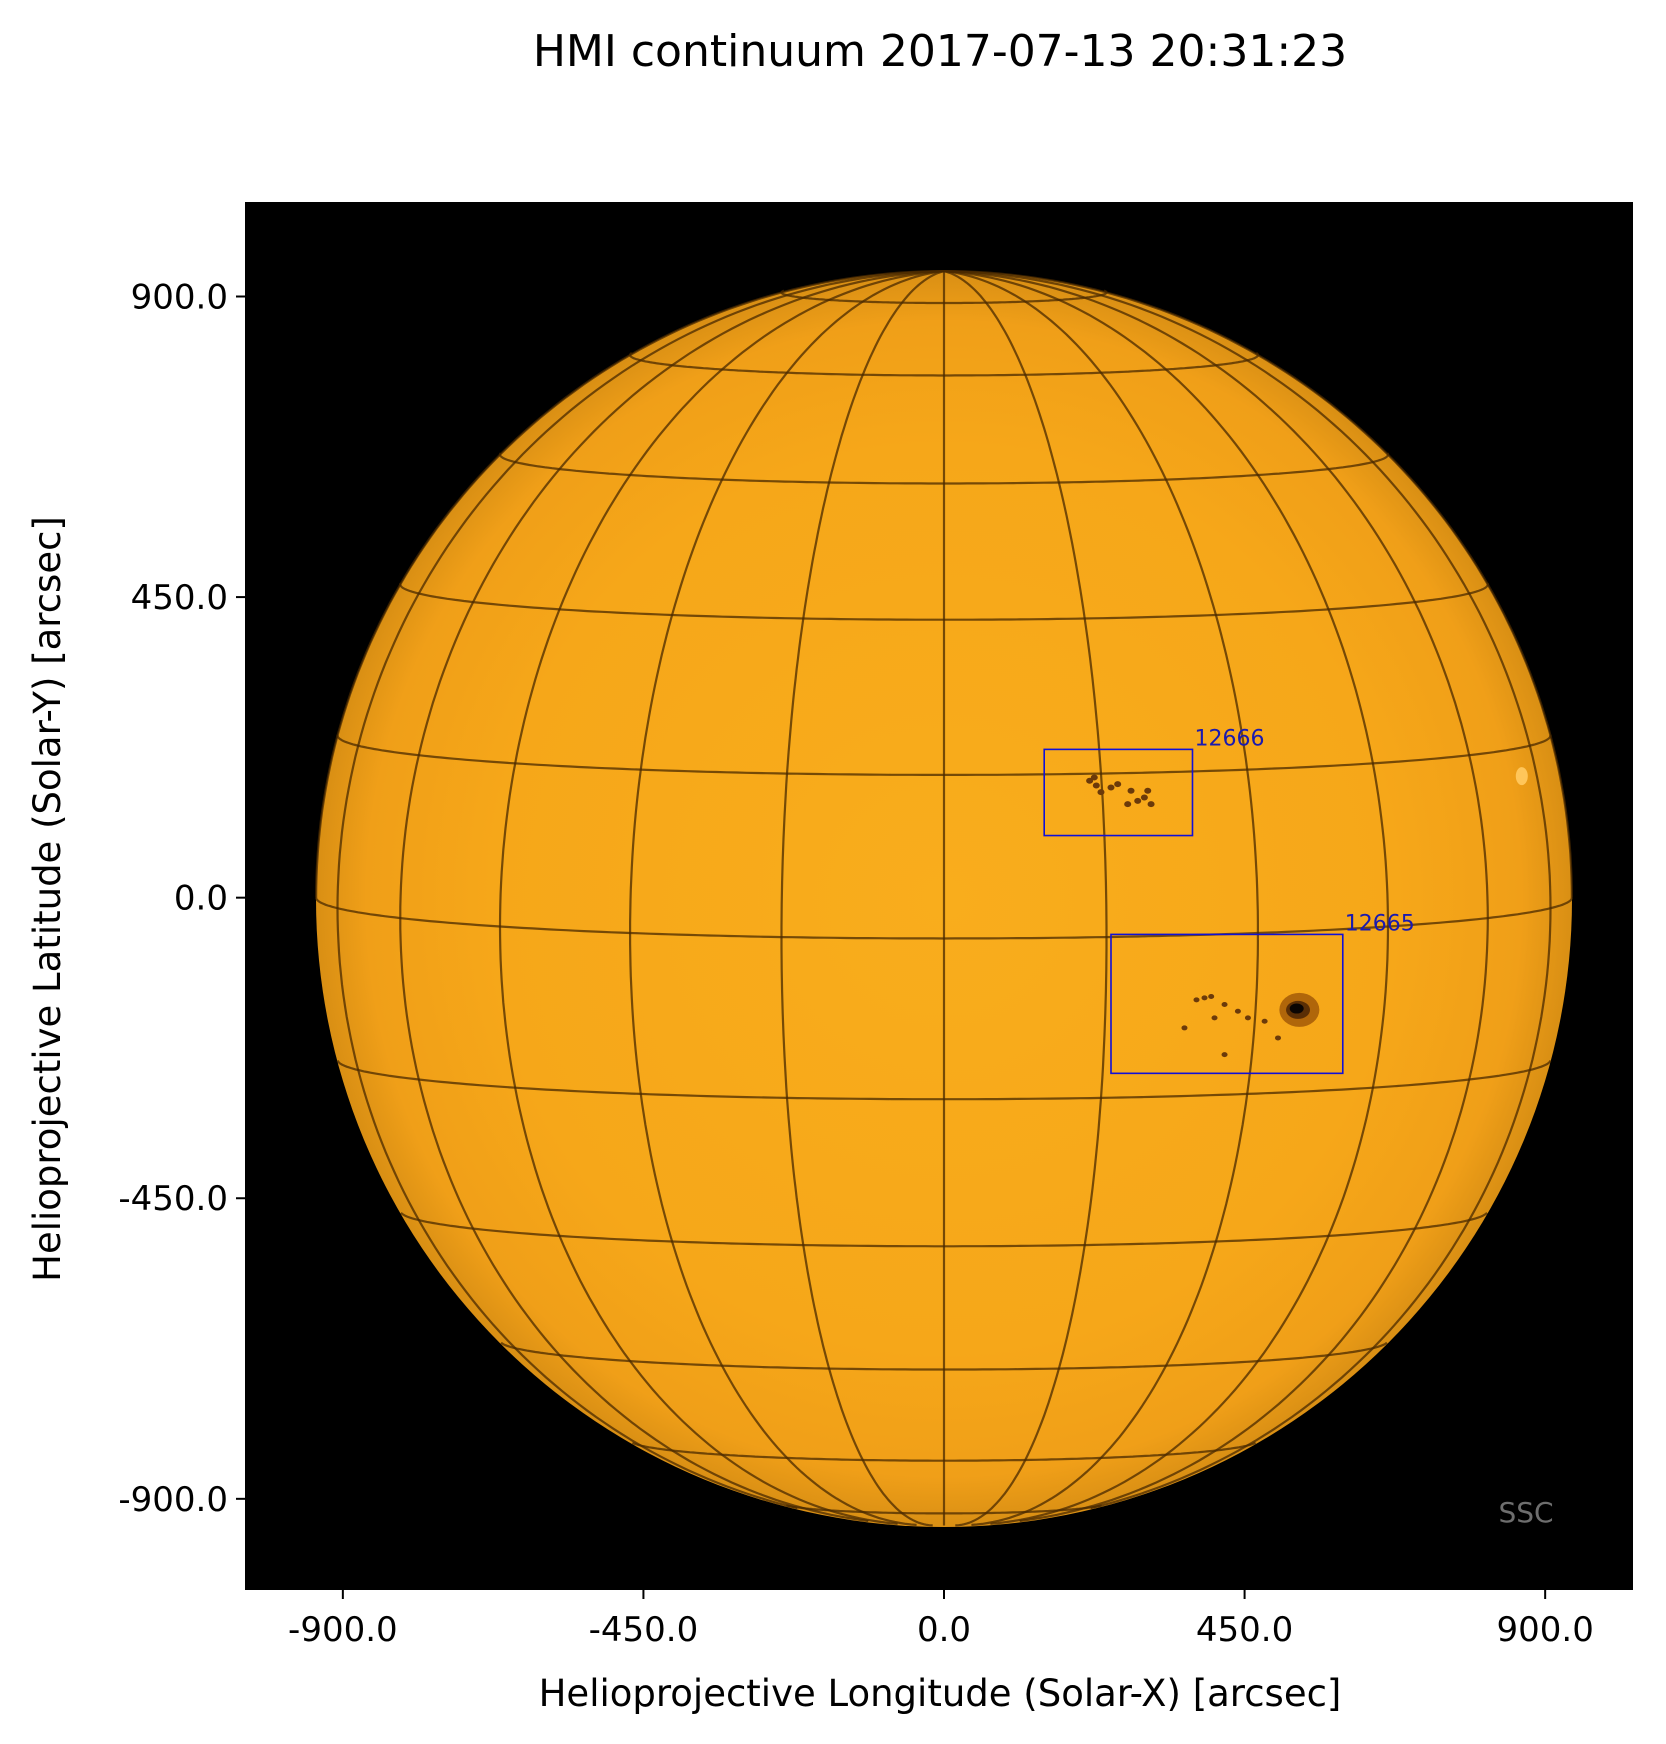 Image resolution: width=1666 pixels, height=1744 pixels. I want to click on sunspots, so click(1307, 912).